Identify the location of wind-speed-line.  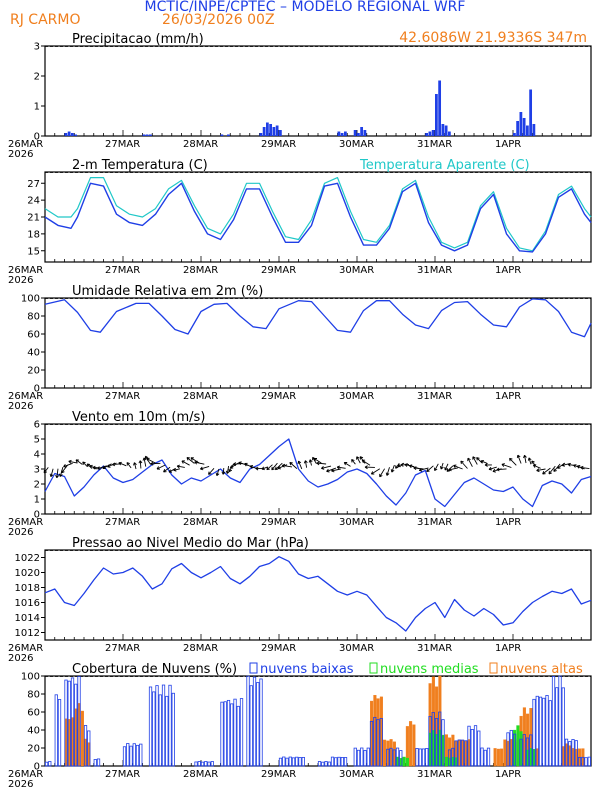
(318, 473).